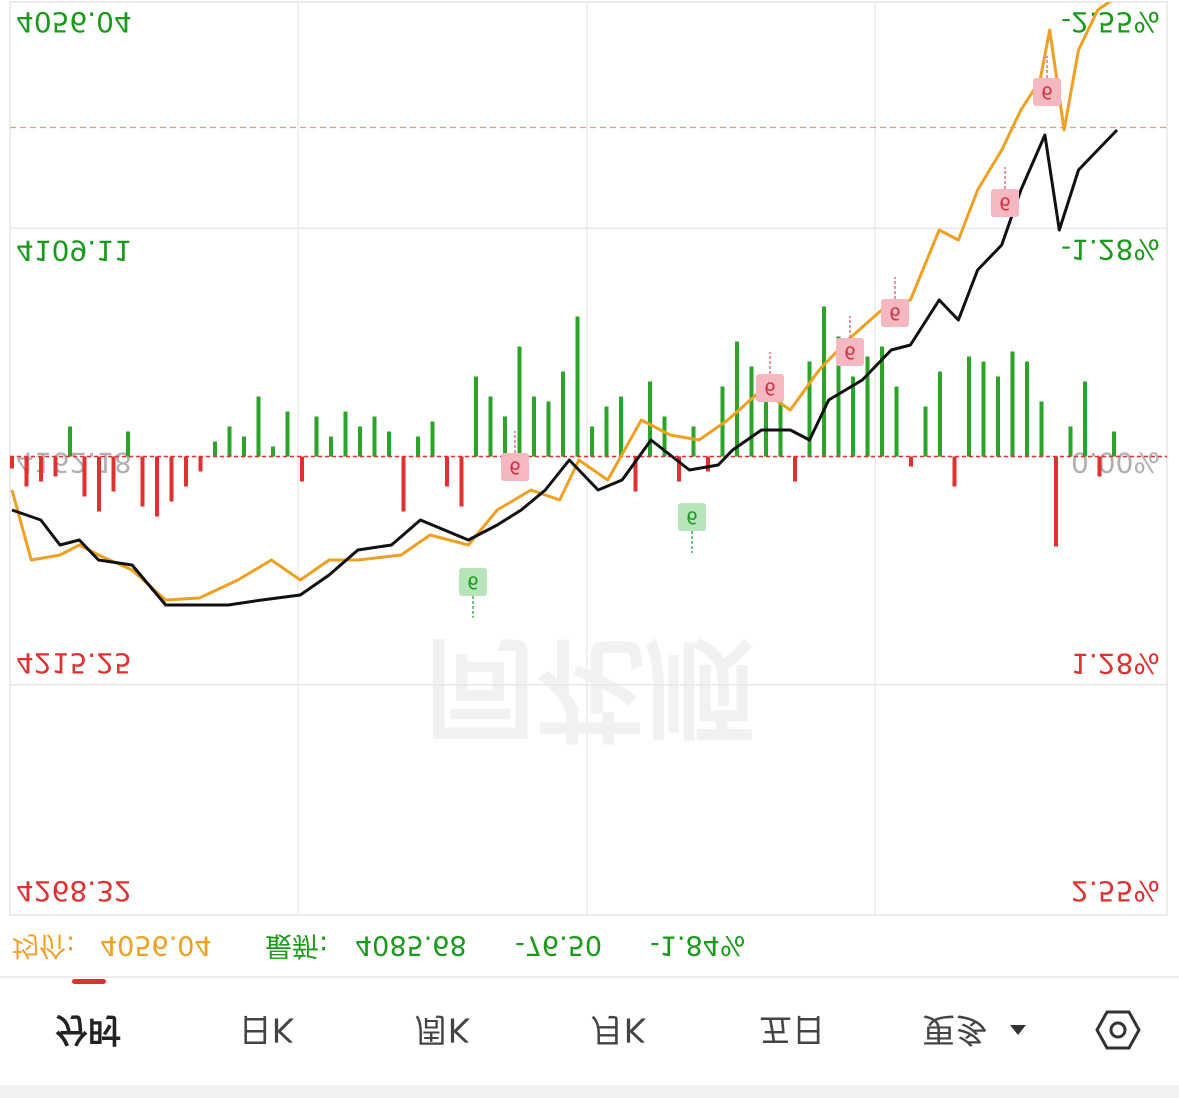 The image size is (1179, 1098). What do you see at coordinates (1018, 1030) in the screenshot?
I see `dropdown-arrow` at bounding box center [1018, 1030].